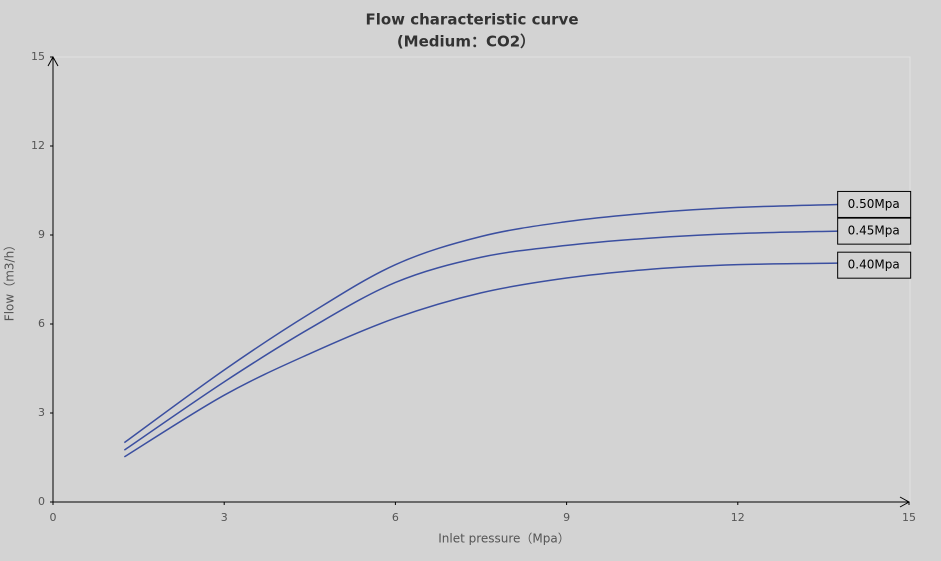 The image size is (941, 561). I want to click on x-tick-label: 3, so click(224, 517).